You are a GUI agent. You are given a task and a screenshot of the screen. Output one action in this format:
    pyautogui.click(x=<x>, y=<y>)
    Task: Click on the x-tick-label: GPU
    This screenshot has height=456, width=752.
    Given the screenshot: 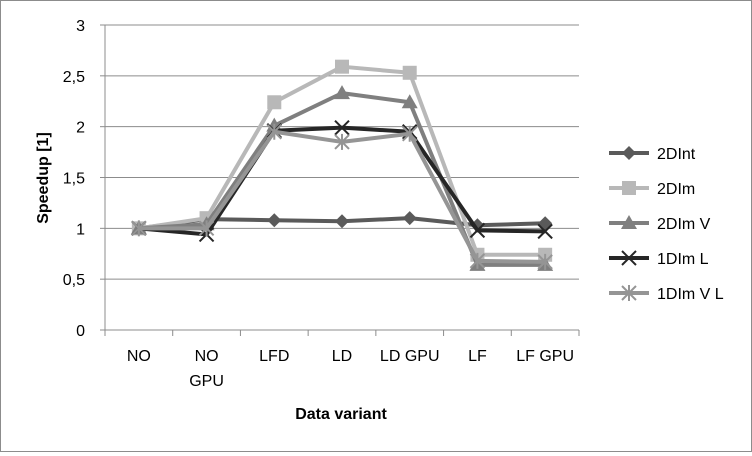 What is the action you would take?
    pyautogui.click(x=206, y=381)
    